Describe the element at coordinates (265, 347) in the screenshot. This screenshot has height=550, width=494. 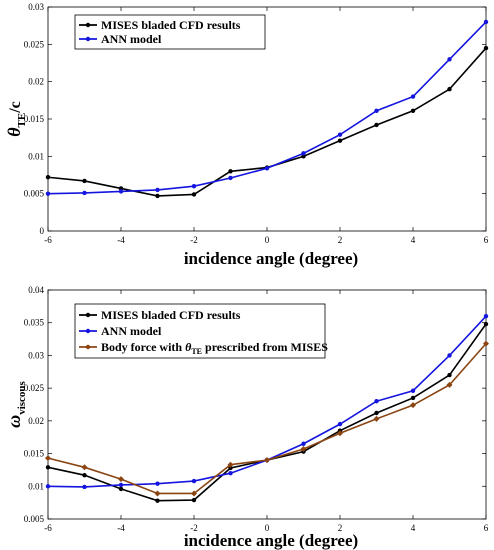
I see `legend-label-part: prescribed from MISES` at that location.